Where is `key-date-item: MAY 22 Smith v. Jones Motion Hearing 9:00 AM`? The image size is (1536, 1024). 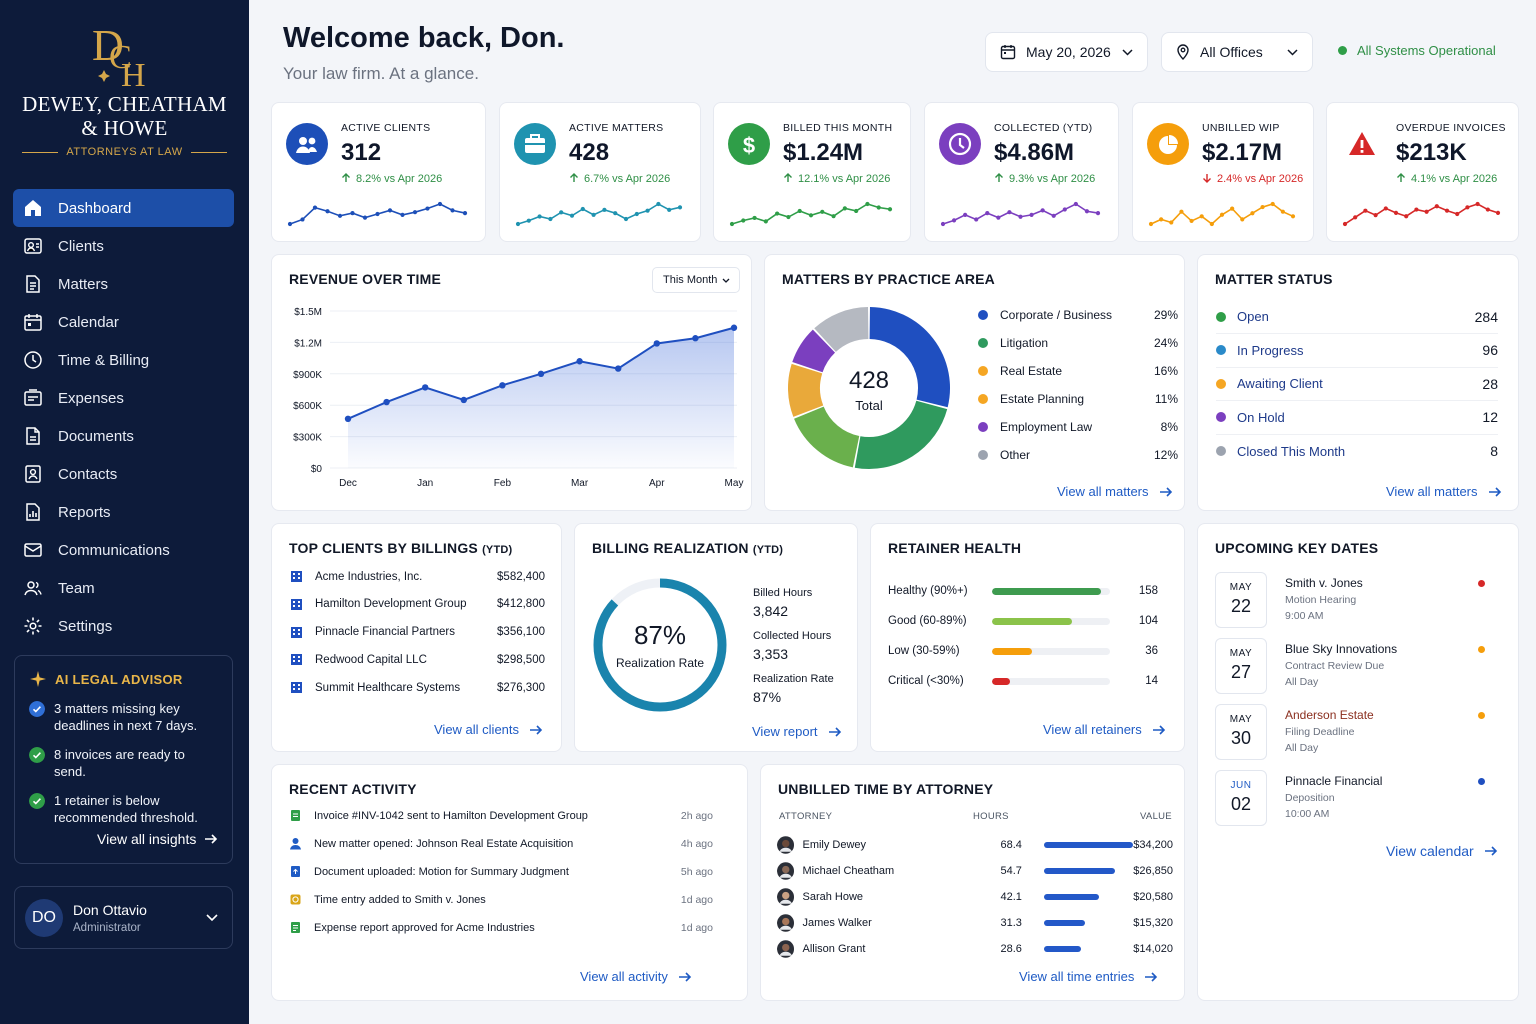 key-date-item: MAY 22 Smith v. Jones Motion Hearing 9:00 AM is located at coordinates (1358, 603).